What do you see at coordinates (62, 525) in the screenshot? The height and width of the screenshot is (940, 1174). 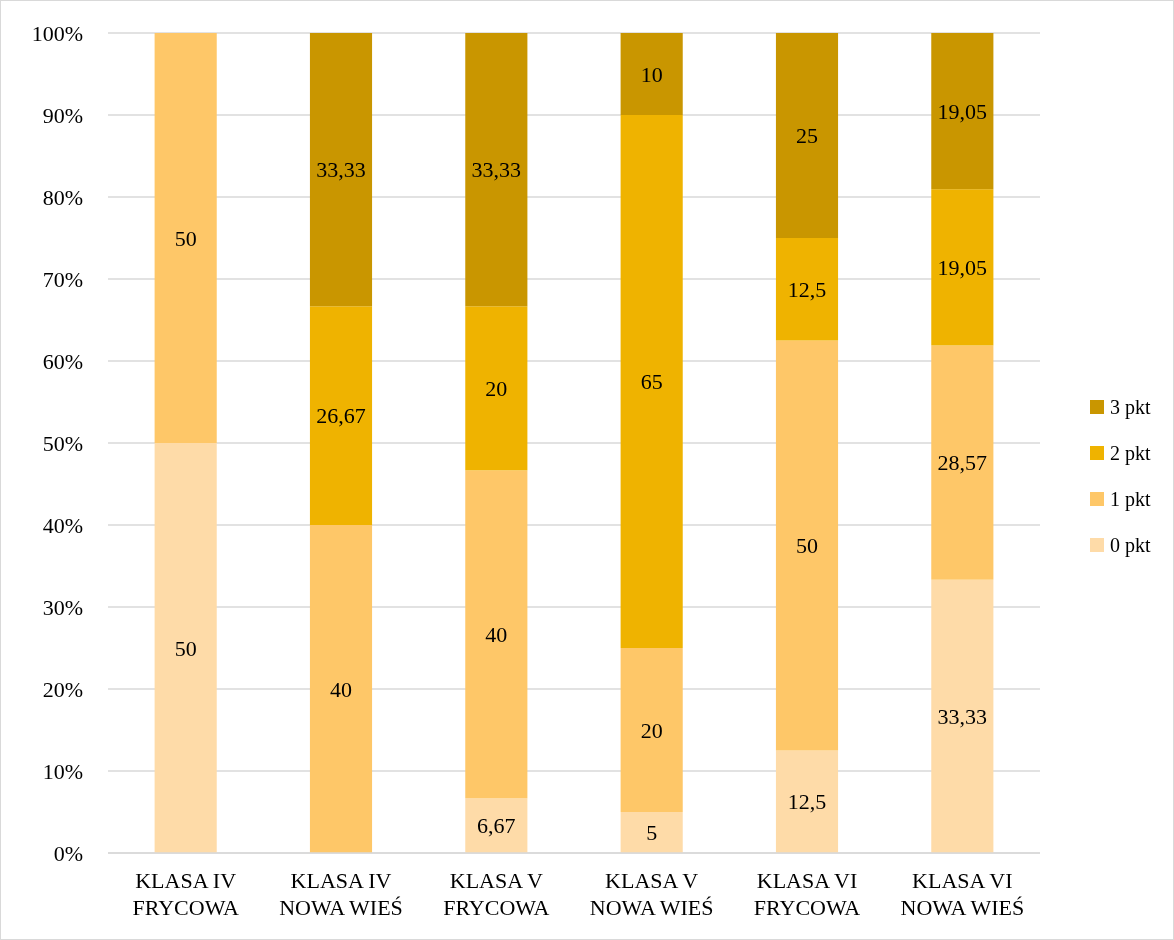 I see `y-tick-label: 40%` at bounding box center [62, 525].